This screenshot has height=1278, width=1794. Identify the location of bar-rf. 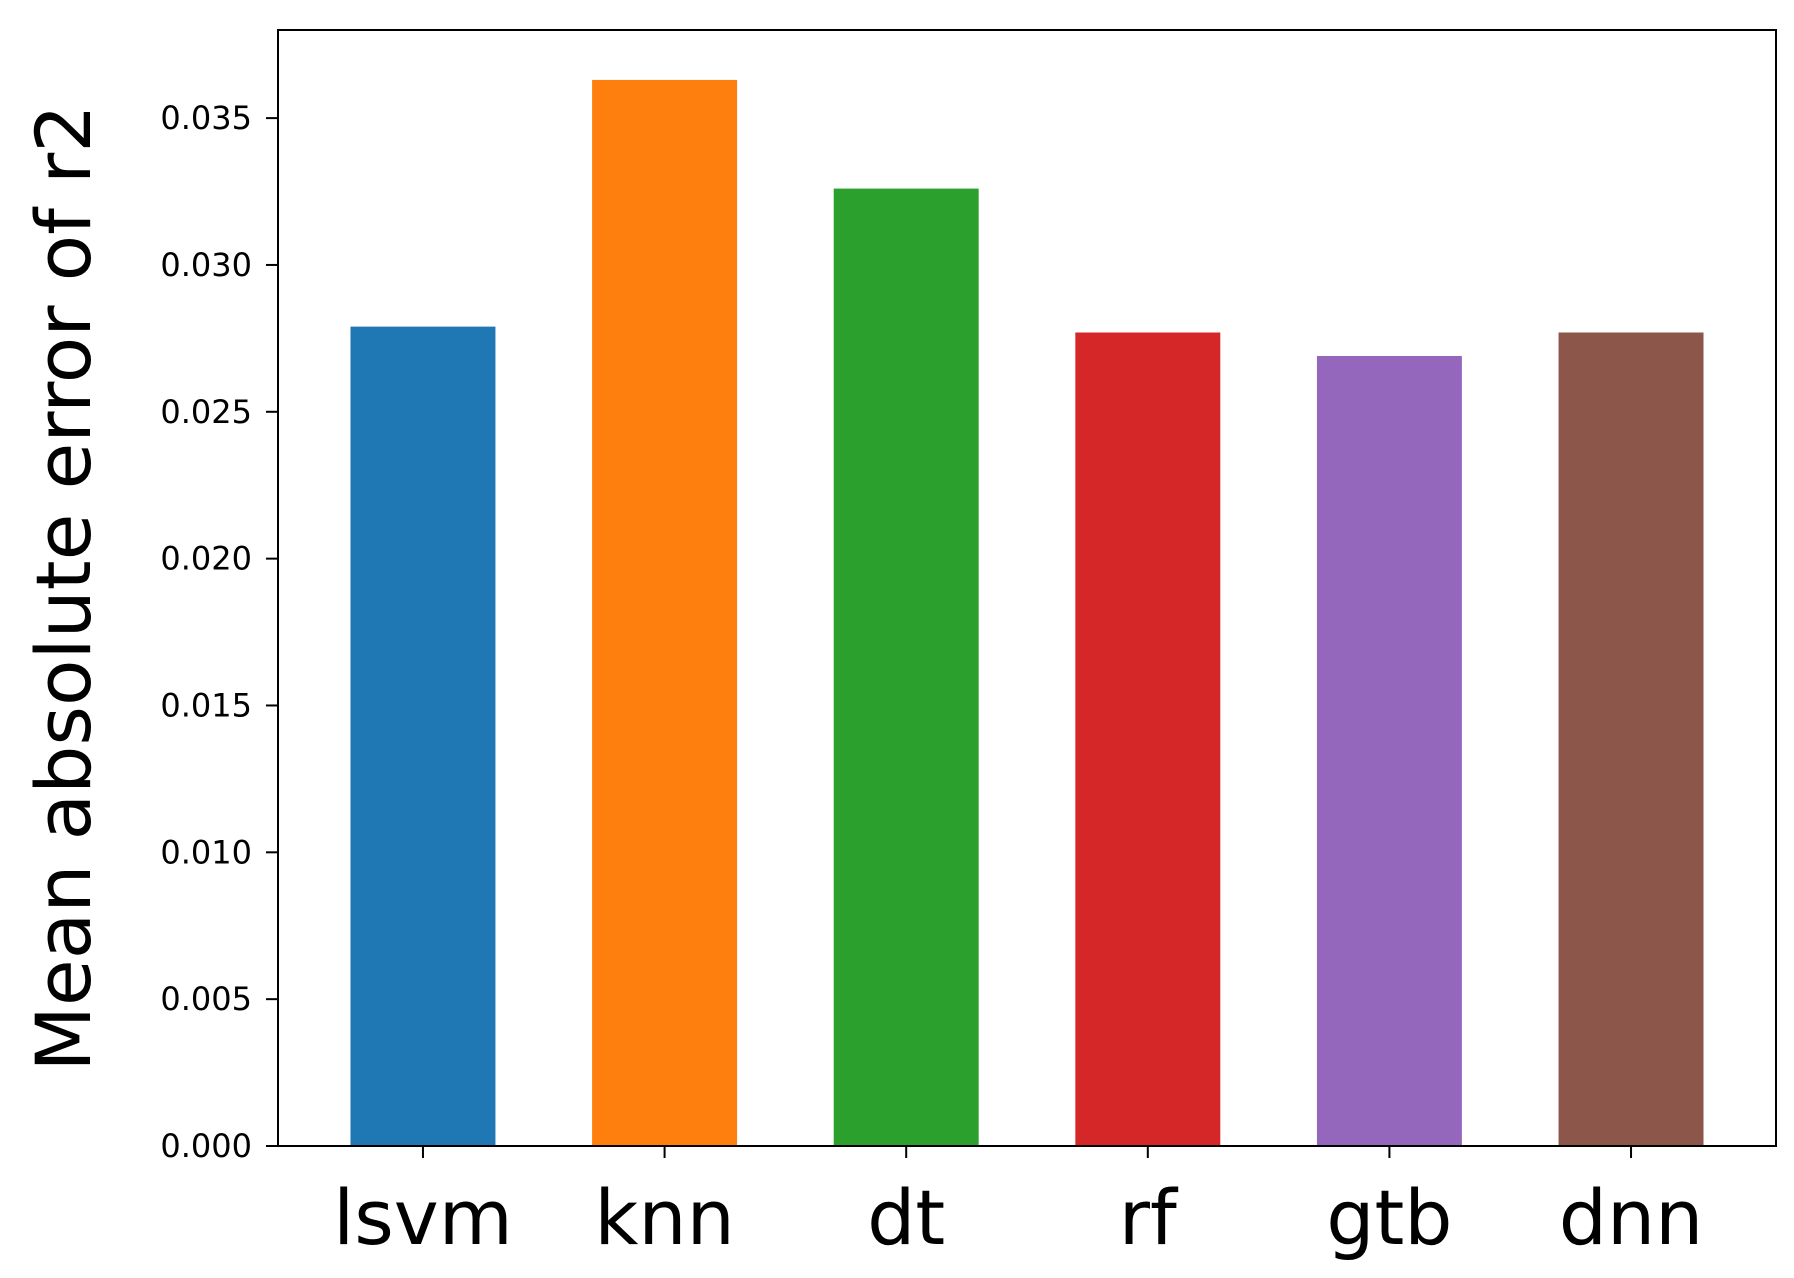
(1148, 739).